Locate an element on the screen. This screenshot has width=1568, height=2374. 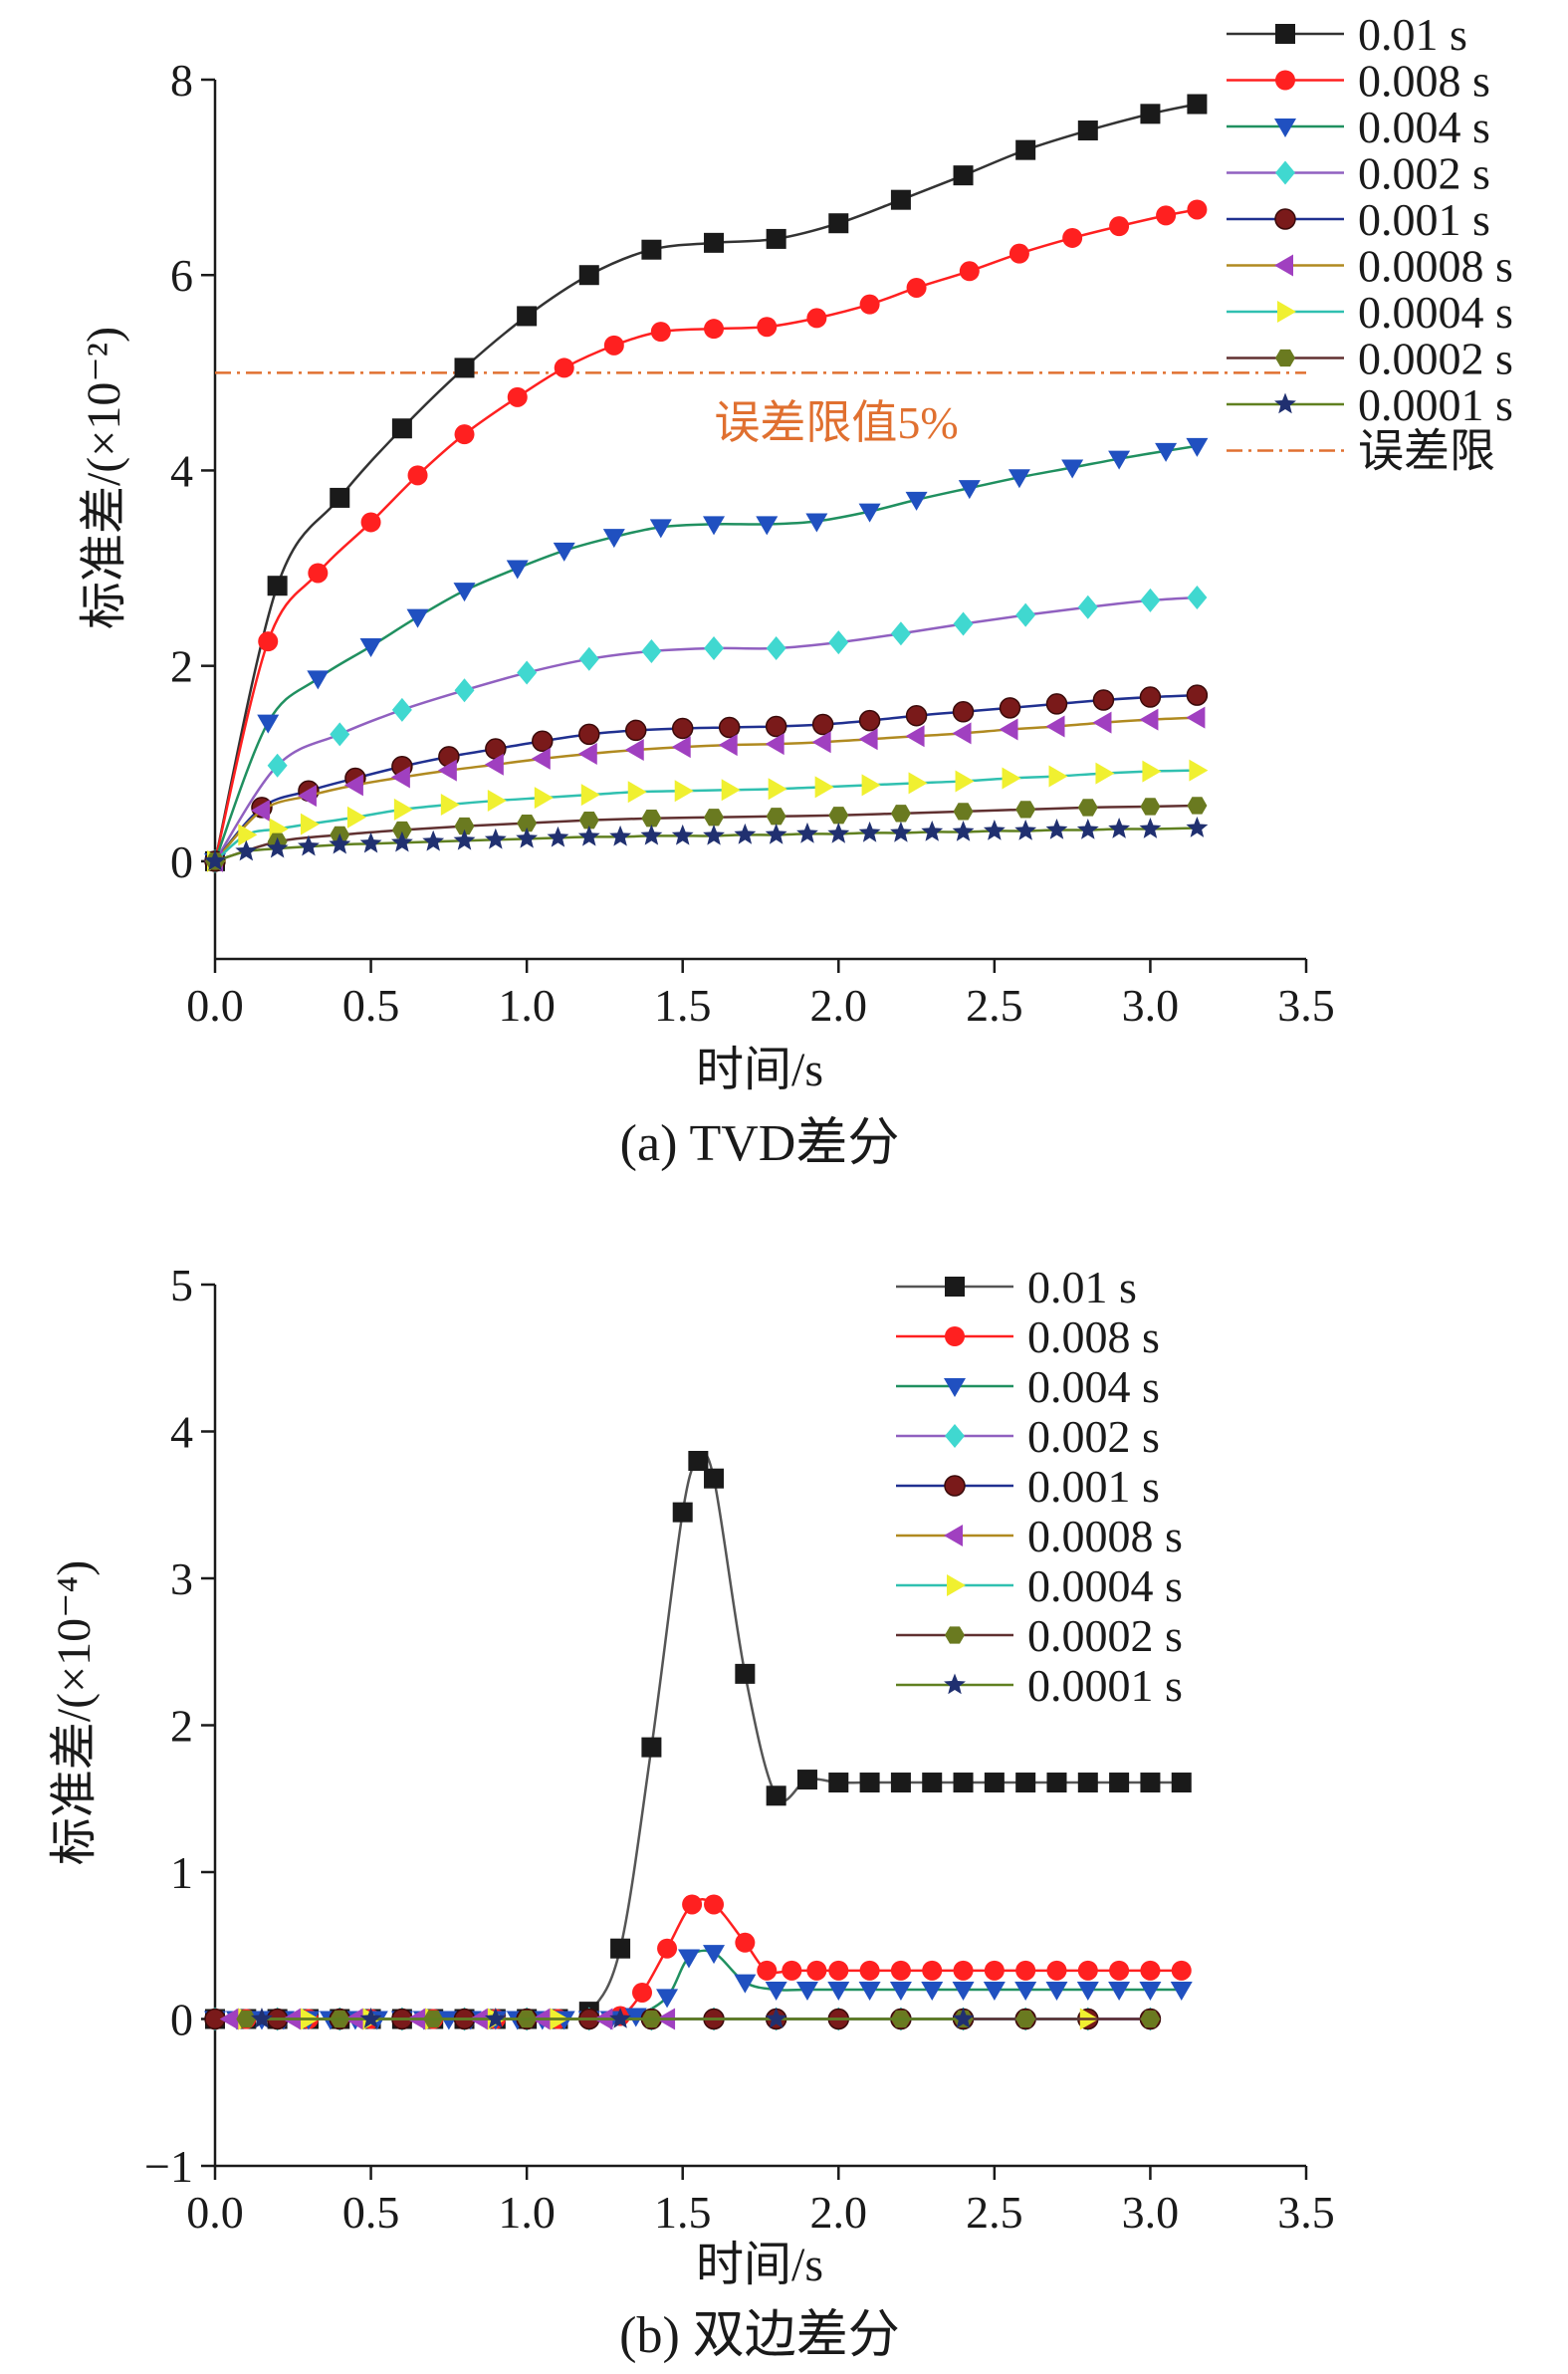
legend-item: 0.004 s is located at coordinates (1028, 1386).